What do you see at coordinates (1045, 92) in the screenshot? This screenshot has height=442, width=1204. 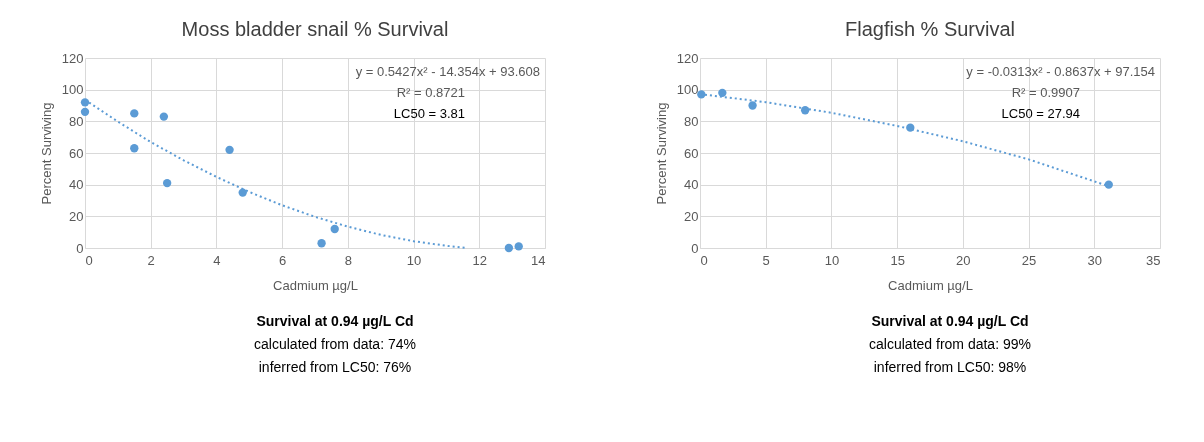 I see `annotation: R² = 0.9907` at bounding box center [1045, 92].